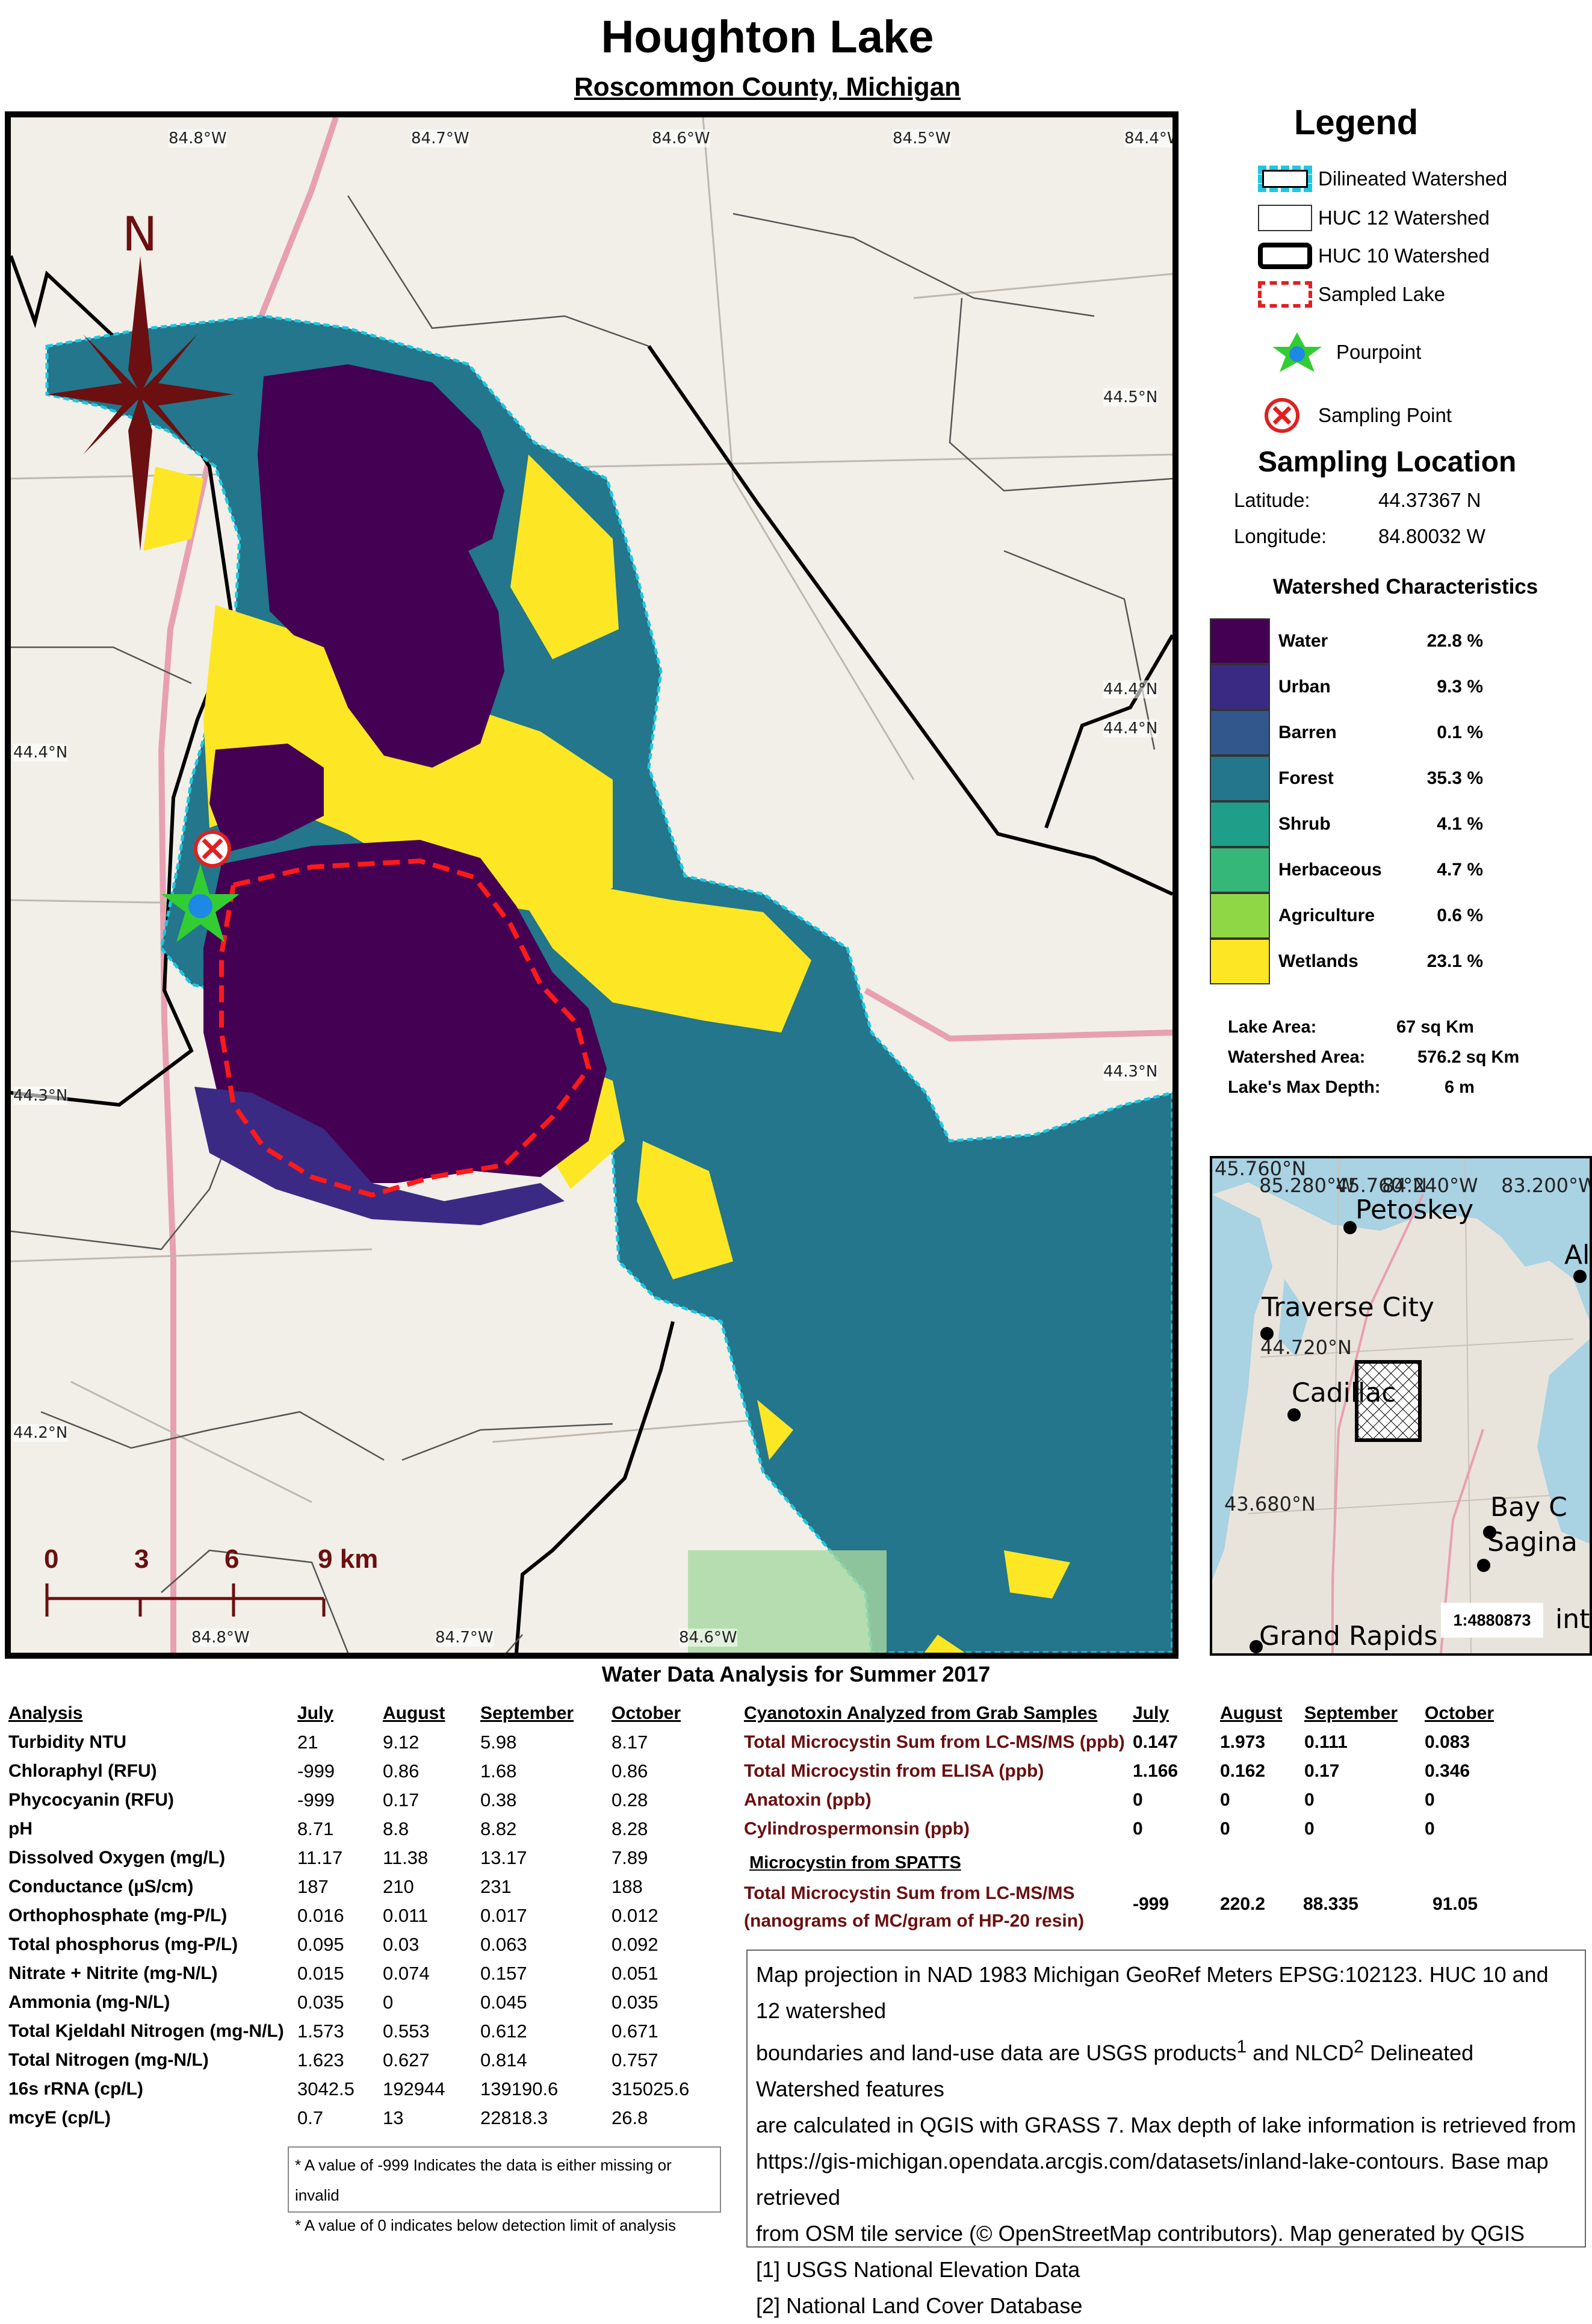  Describe the element at coordinates (767, 87) in the screenshot. I see `map-subtitle: Roscommon County, Michigan` at that location.